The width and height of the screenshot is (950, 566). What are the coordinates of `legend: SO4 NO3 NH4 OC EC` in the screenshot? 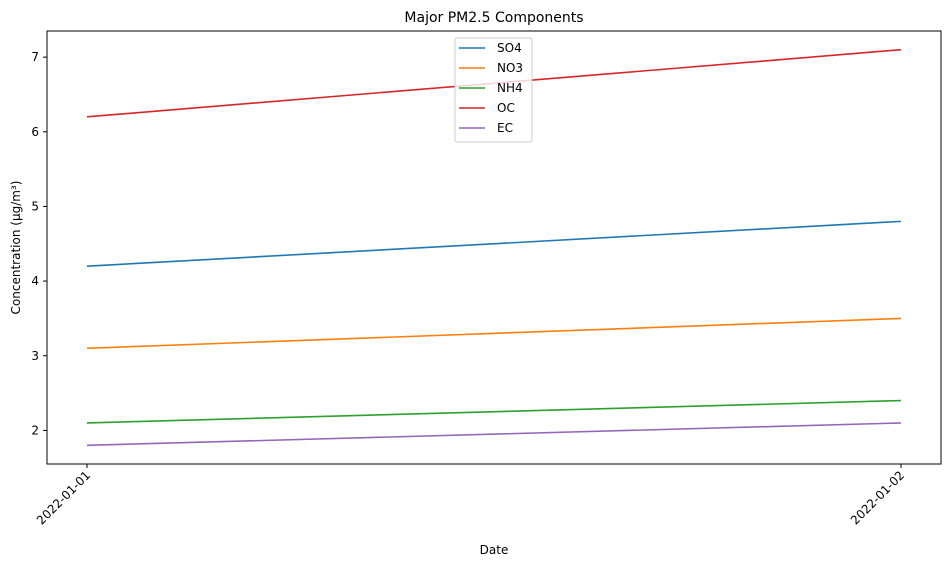 It's located at (493, 90).